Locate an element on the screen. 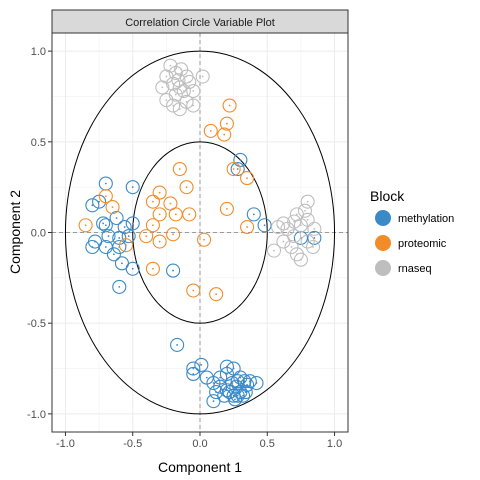 The image size is (480, 480). legend-label-proteomic: proteomic is located at coordinates (422, 244).